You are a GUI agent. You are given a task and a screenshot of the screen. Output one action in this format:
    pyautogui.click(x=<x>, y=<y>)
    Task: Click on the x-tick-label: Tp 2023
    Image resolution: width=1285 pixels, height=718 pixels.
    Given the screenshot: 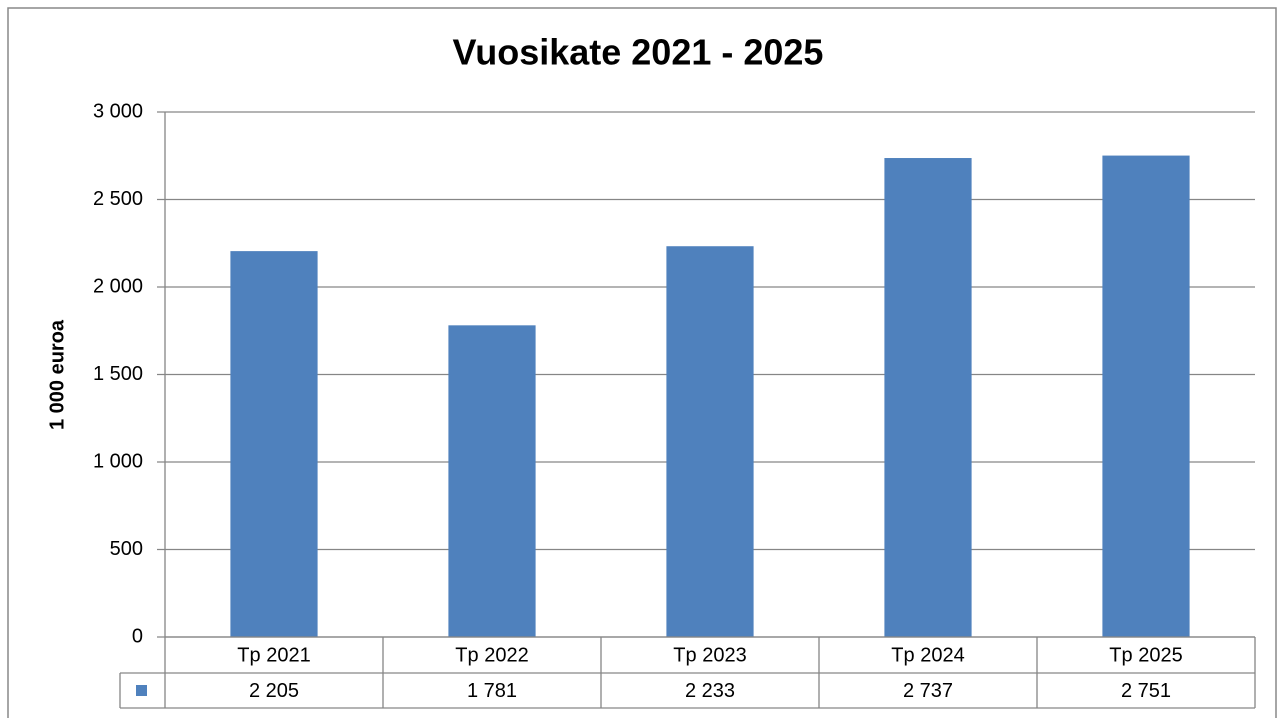 What is the action you would take?
    pyautogui.click(x=709, y=655)
    